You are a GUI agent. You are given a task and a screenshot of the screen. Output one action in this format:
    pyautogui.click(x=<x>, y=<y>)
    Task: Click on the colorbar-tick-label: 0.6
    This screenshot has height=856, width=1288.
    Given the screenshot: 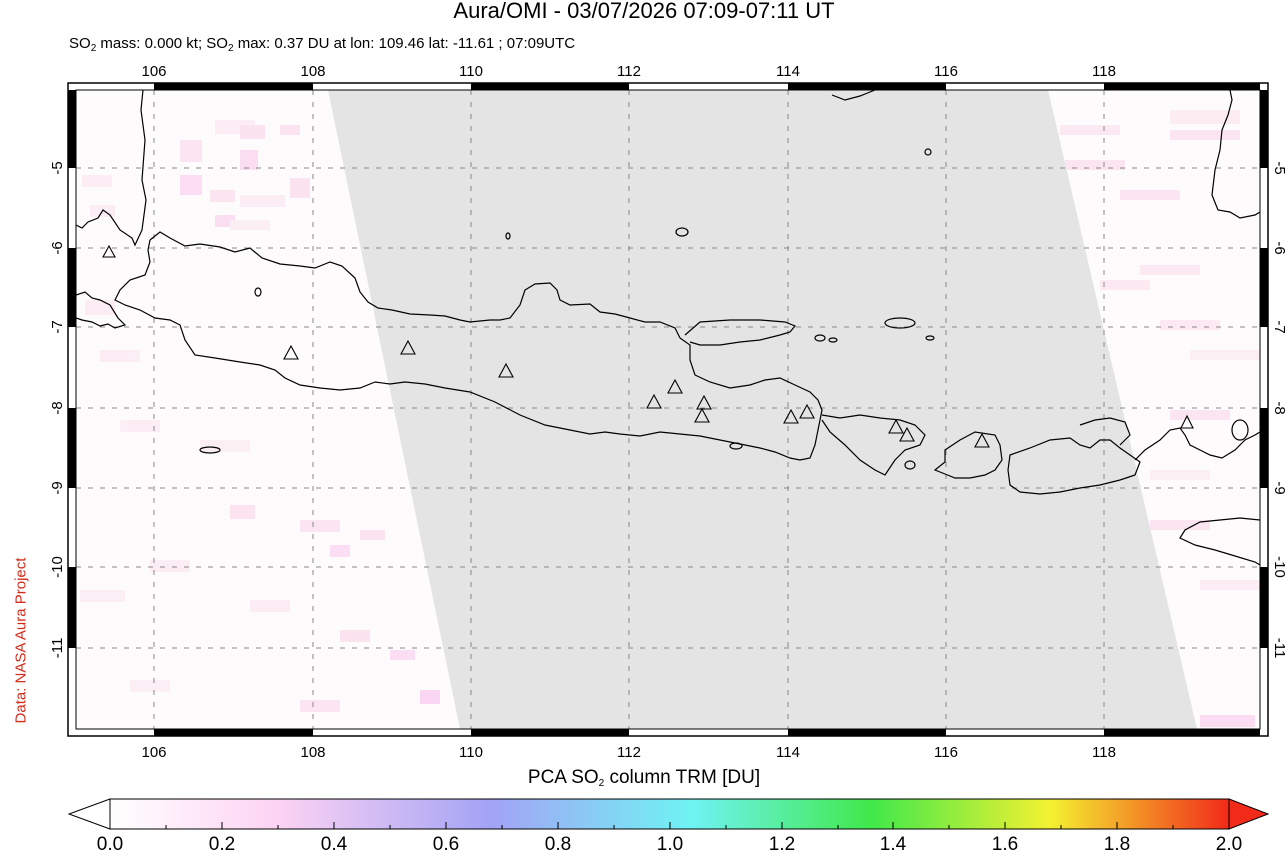 What is the action you would take?
    pyautogui.click(x=446, y=844)
    